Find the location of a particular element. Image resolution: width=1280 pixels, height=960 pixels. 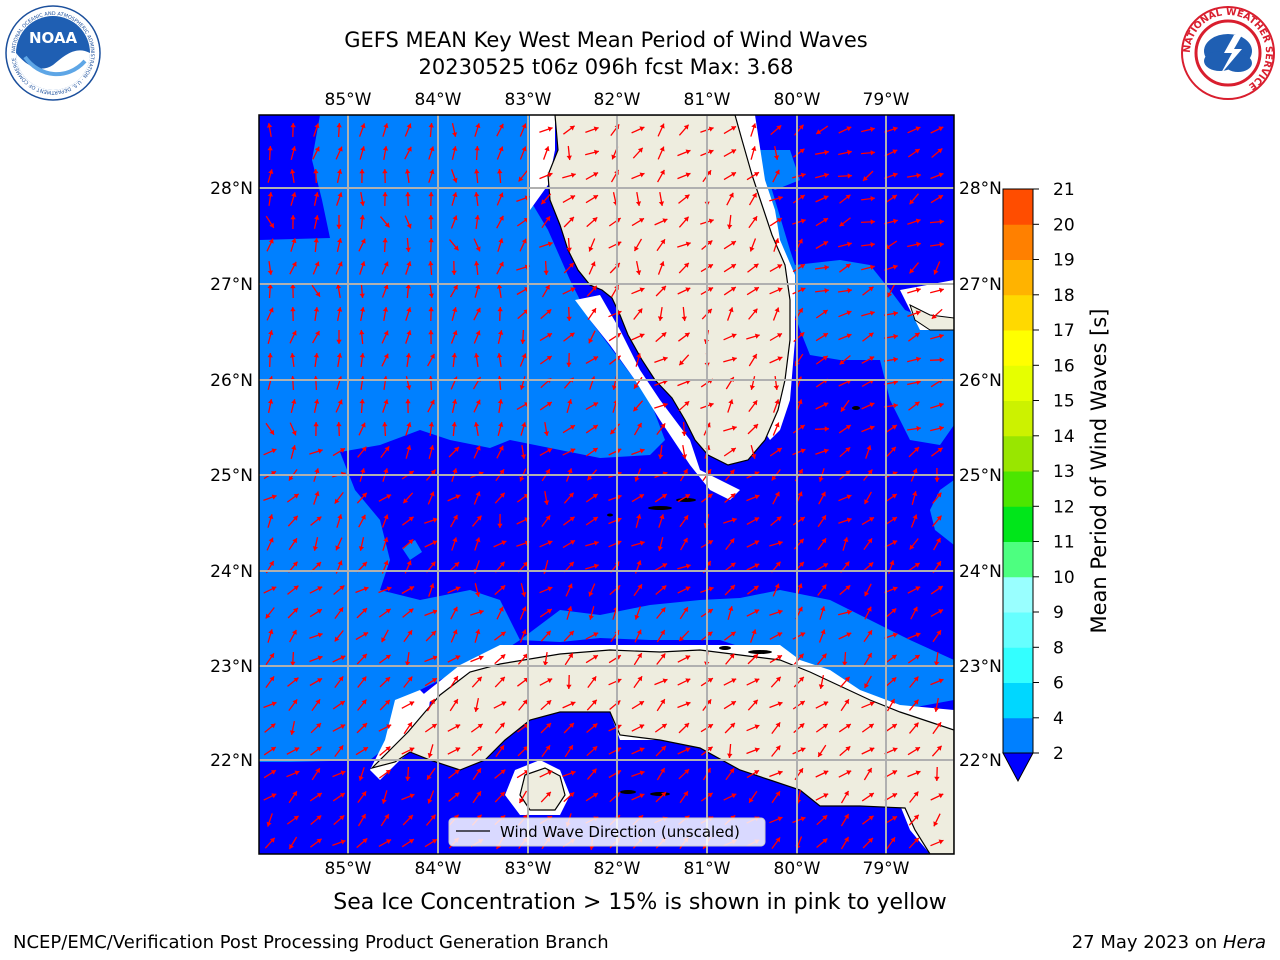

lat-label: 25°N is located at coordinates (231, 476).